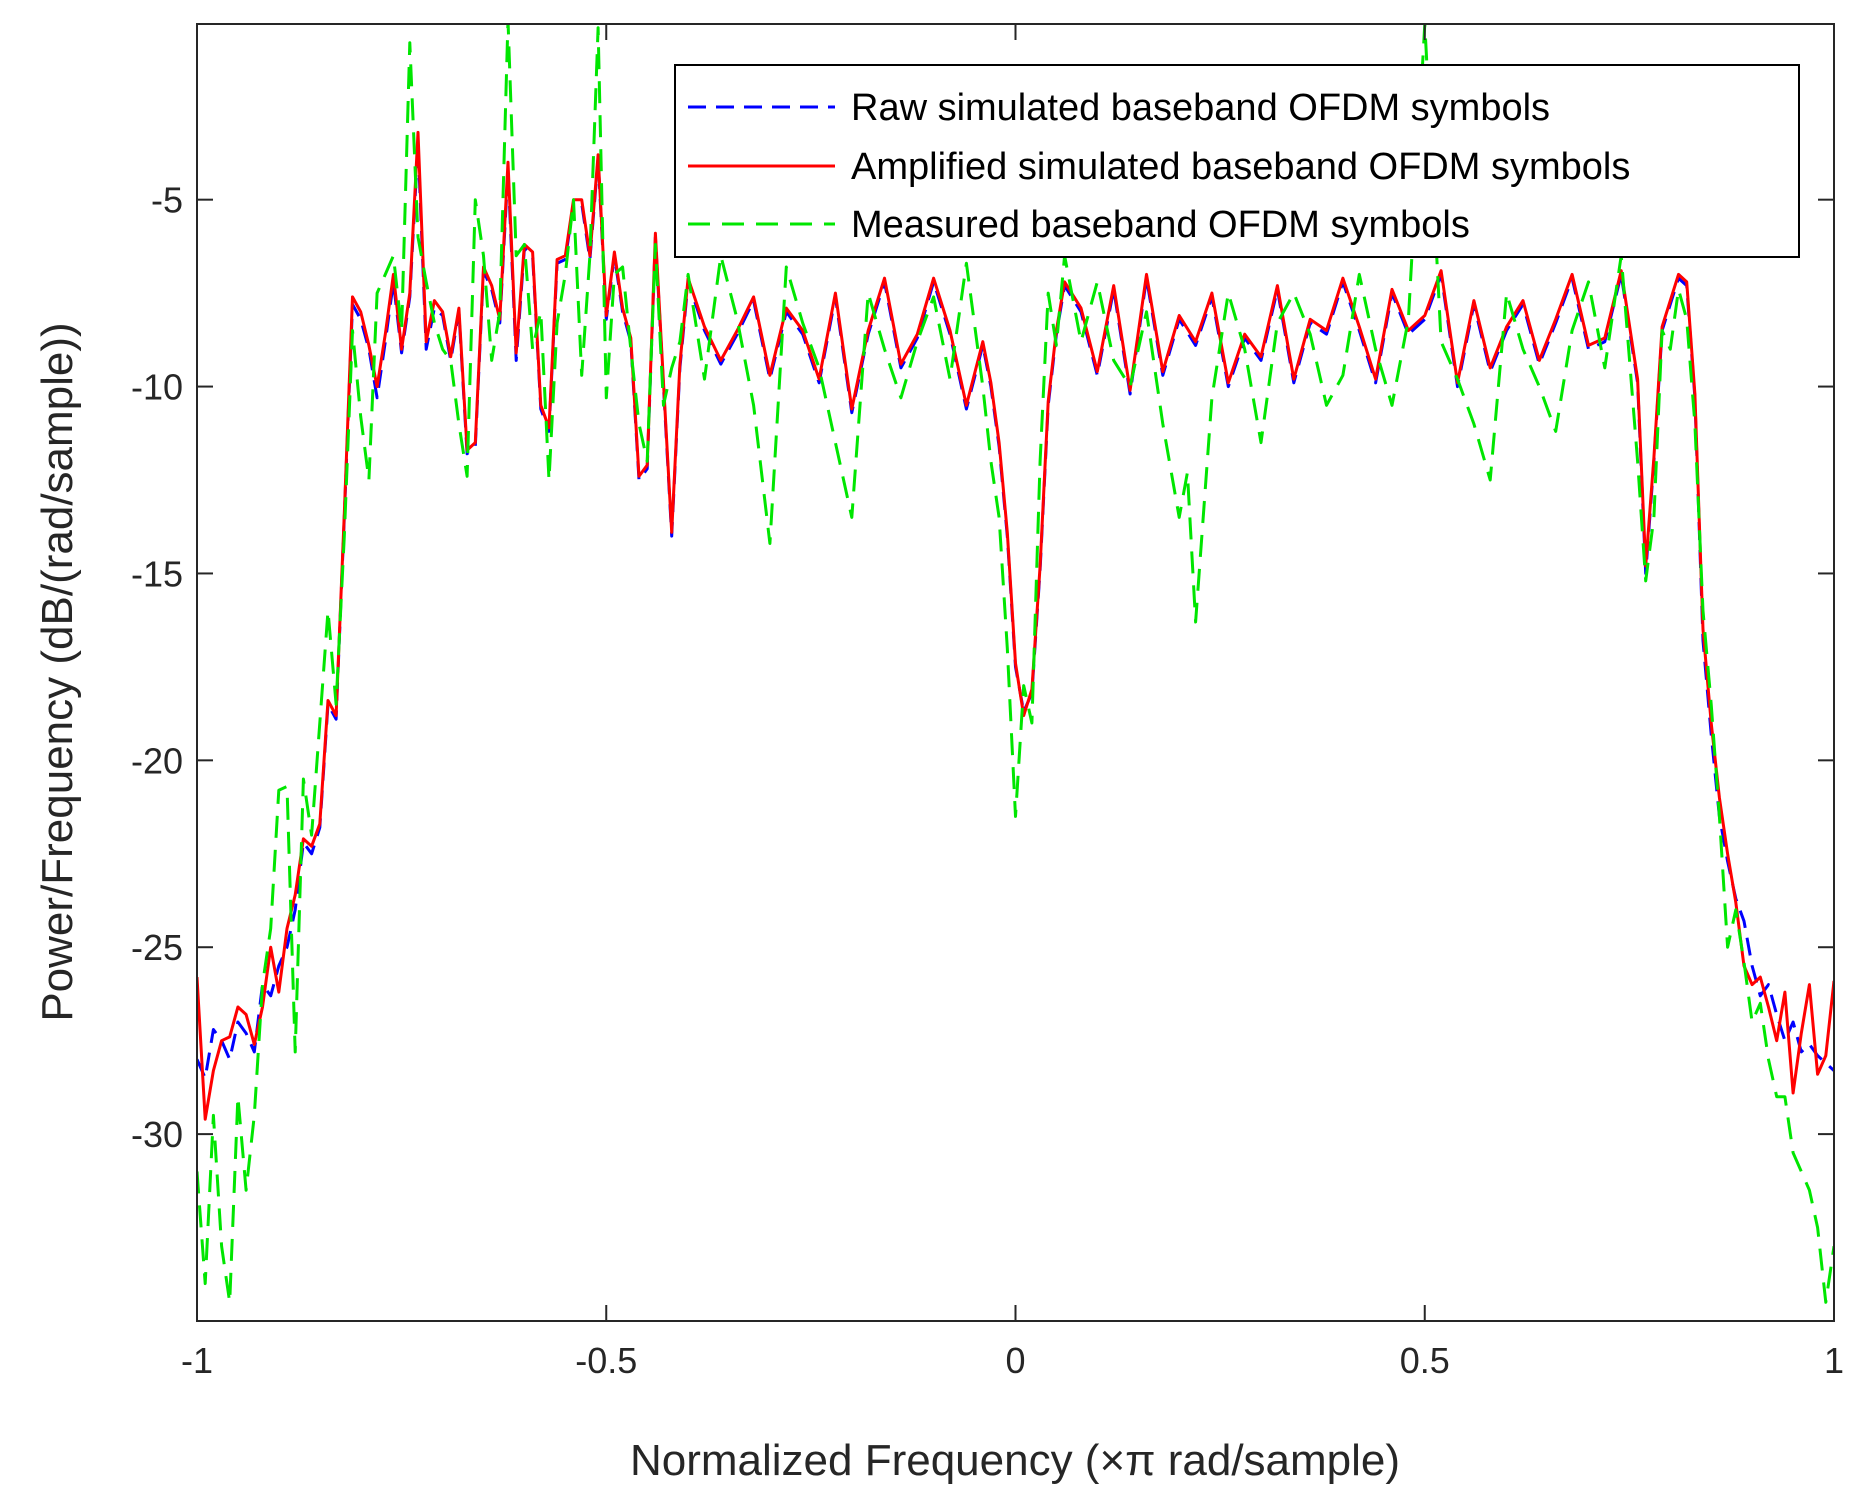 The height and width of the screenshot is (1504, 1861). Describe the element at coordinates (157, 387) in the screenshot. I see `y-tick-label: -10` at that location.